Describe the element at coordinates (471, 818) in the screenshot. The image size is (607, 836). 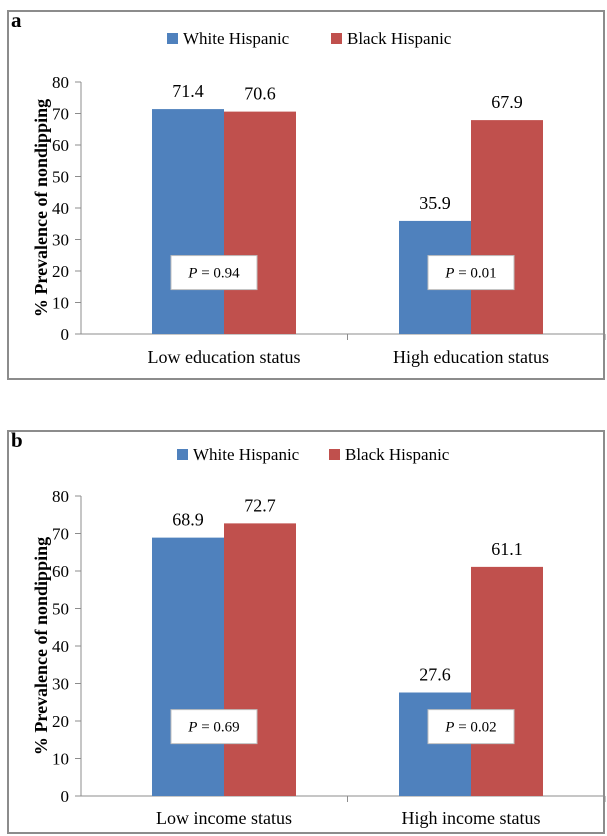
I see `x-category-label: High income status` at that location.